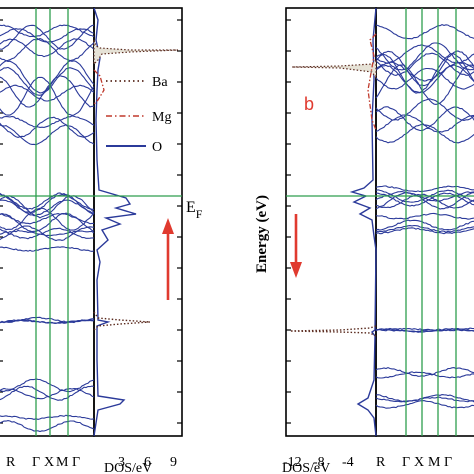 The image size is (474, 474). Describe the element at coordinates (136, 52) in the screenshot. I see `dos-curve-ba` at that location.